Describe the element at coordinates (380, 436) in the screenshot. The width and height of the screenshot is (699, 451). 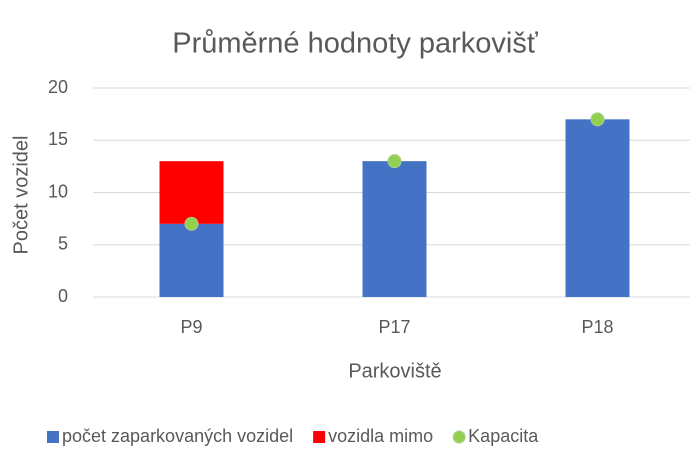
I see `legend-label: vozidla mimo` at that location.